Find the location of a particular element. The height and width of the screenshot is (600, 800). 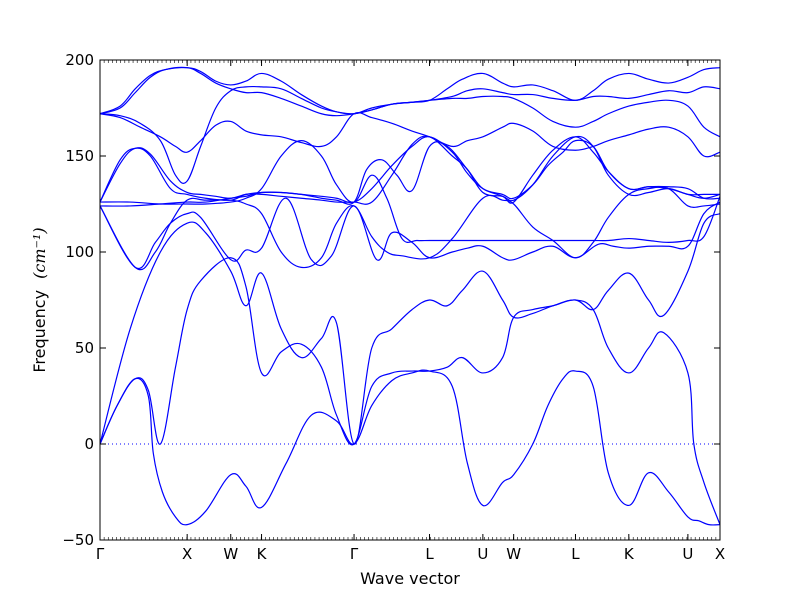

y-axis-label-unit: (cm⁻¹) is located at coordinates (39, 252).